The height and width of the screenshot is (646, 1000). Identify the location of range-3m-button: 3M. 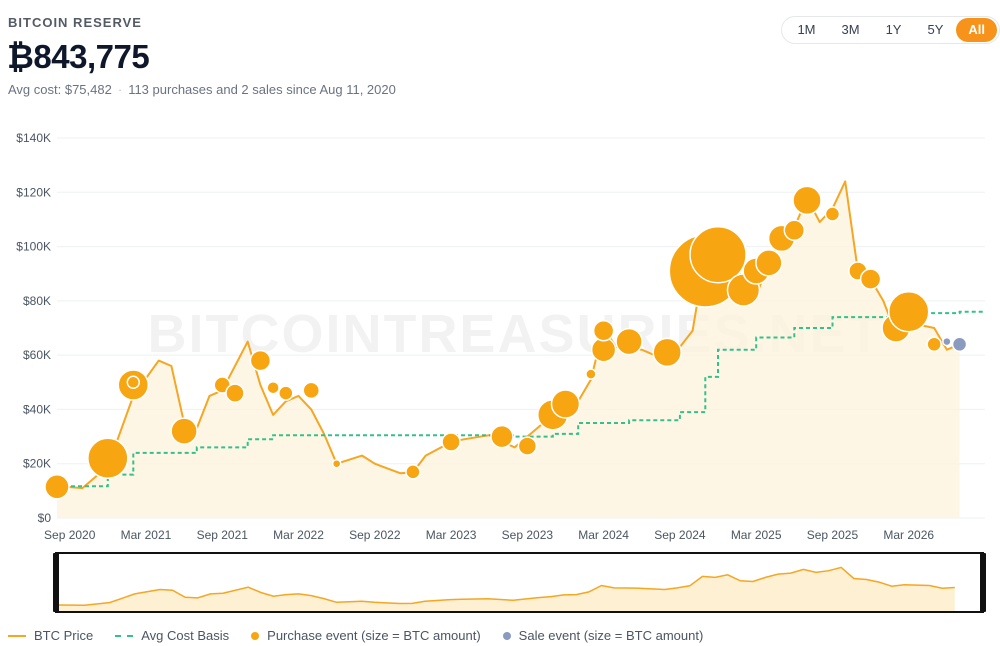
(850, 29).